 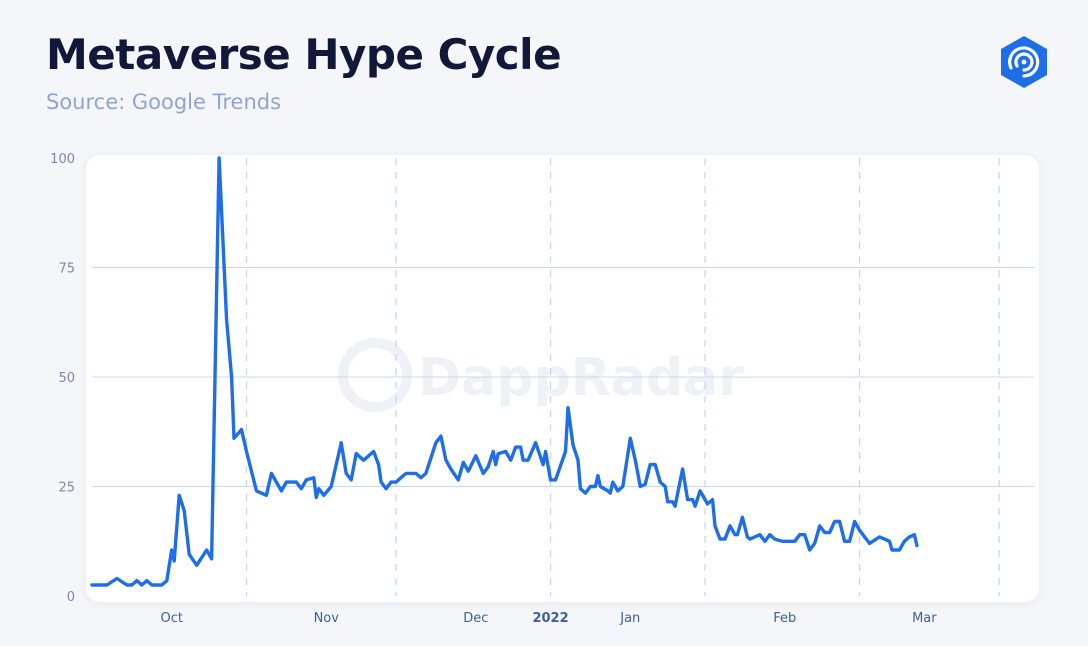 I want to click on y-tick-label: 25, so click(x=66, y=488).